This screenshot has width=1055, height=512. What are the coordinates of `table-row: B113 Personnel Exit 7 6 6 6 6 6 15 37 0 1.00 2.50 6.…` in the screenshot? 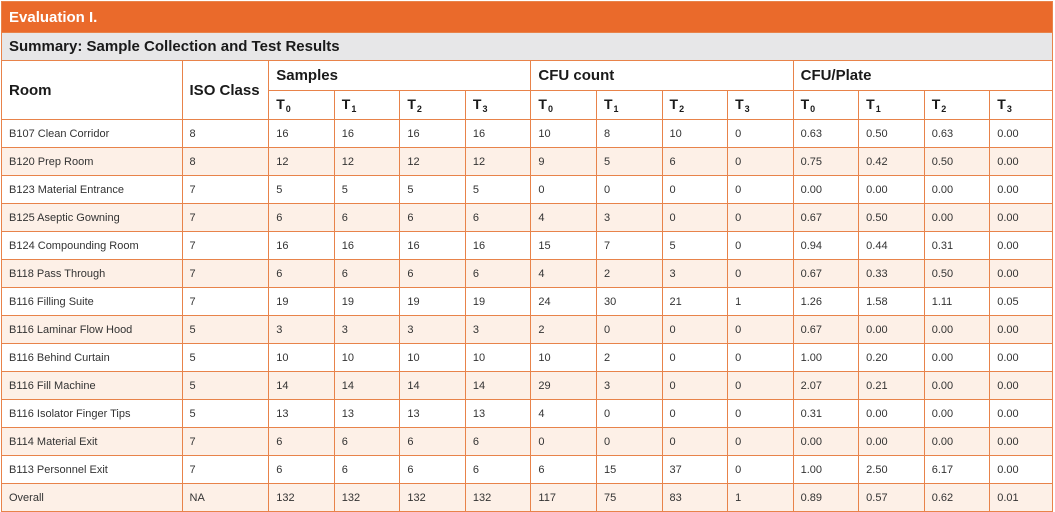 It's located at (527, 469).